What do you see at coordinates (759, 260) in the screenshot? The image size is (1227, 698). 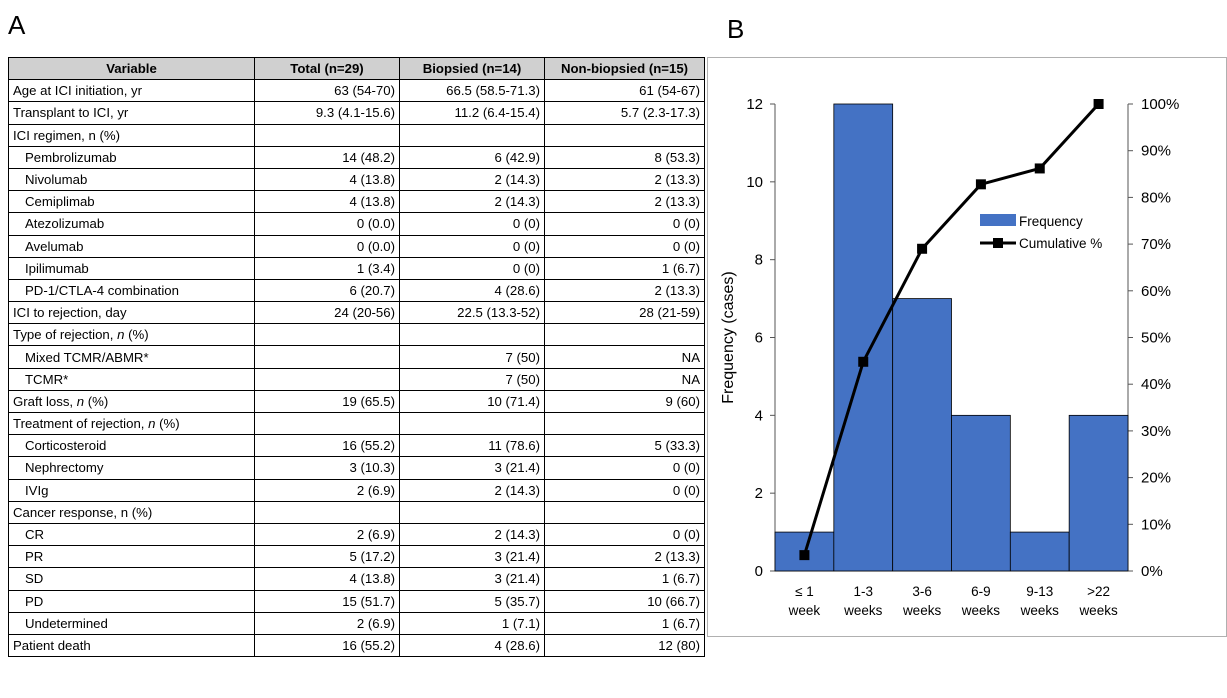 I see `left-tick-label: 8` at bounding box center [759, 260].